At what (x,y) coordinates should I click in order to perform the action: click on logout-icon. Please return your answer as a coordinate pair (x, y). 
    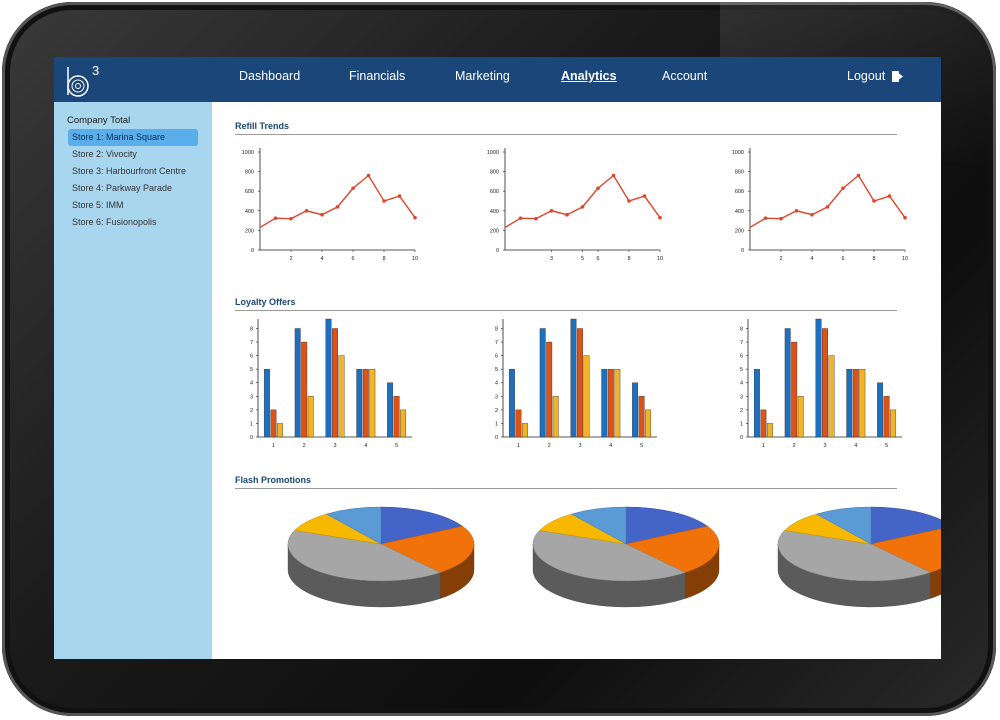
    Looking at the image, I should click on (898, 76).